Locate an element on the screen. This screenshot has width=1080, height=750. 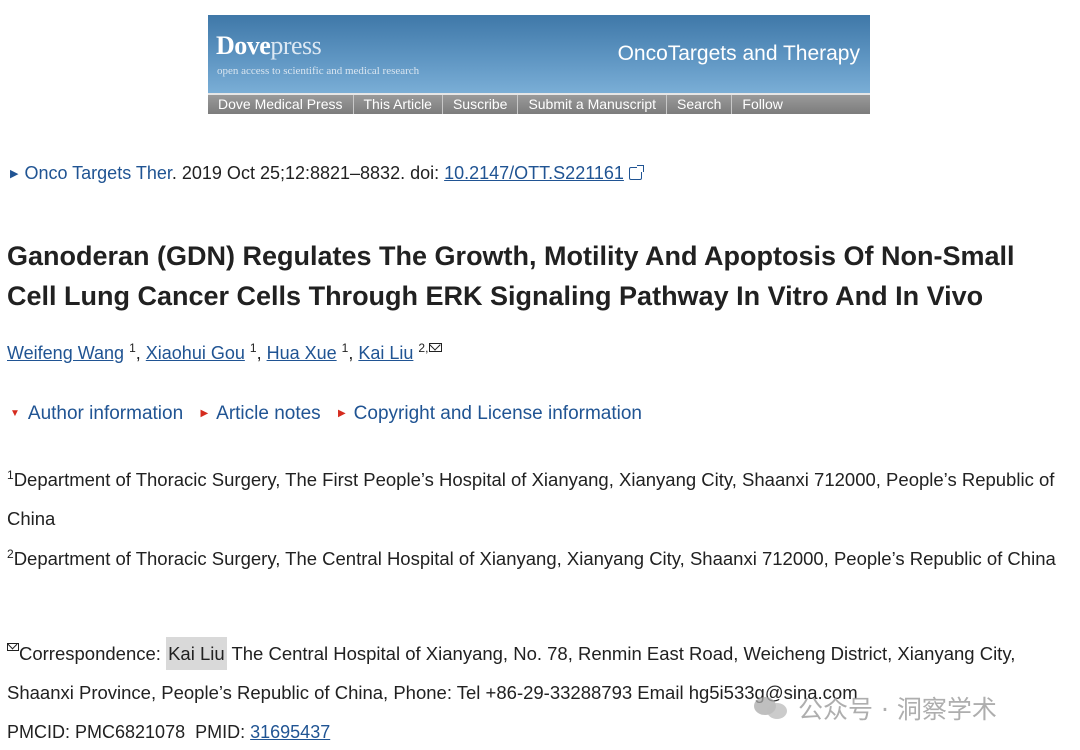
pmid-link: 31695437 is located at coordinates (290, 732).